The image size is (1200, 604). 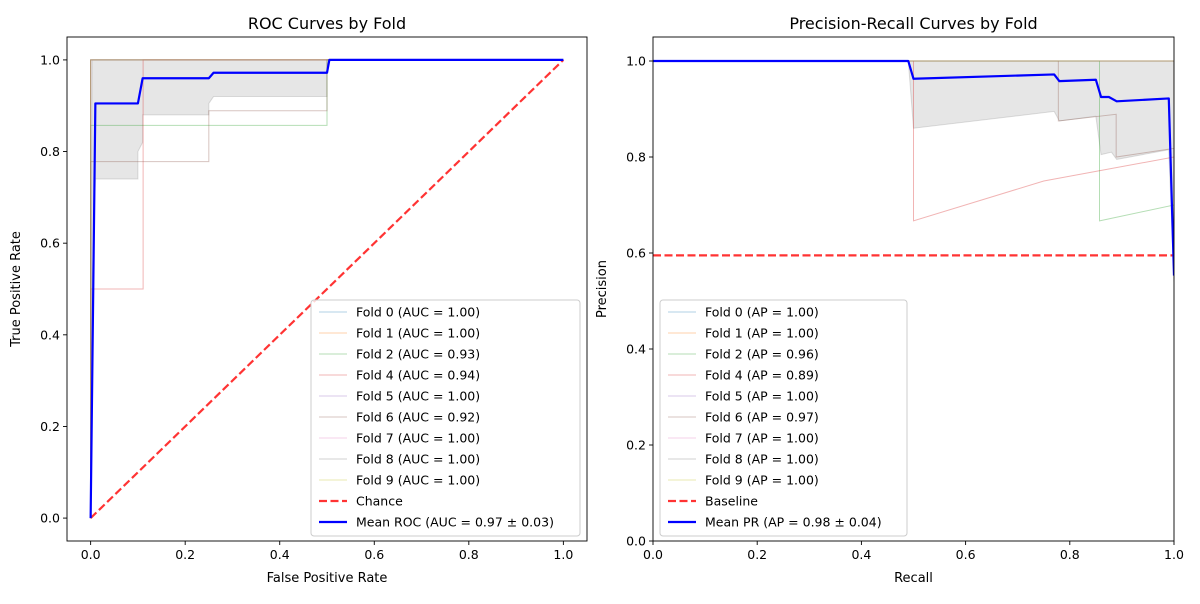 I want to click on chart2-y-tick-label-3: 0.6, so click(x=636, y=253).